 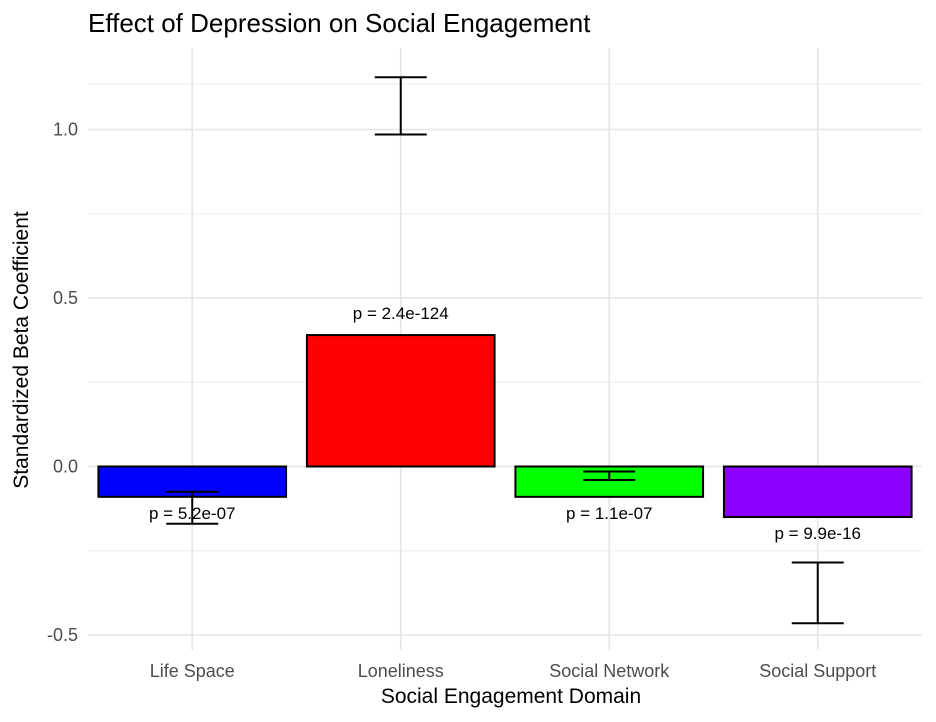 I want to click on y-tick-label: 1.0, so click(x=65, y=130).